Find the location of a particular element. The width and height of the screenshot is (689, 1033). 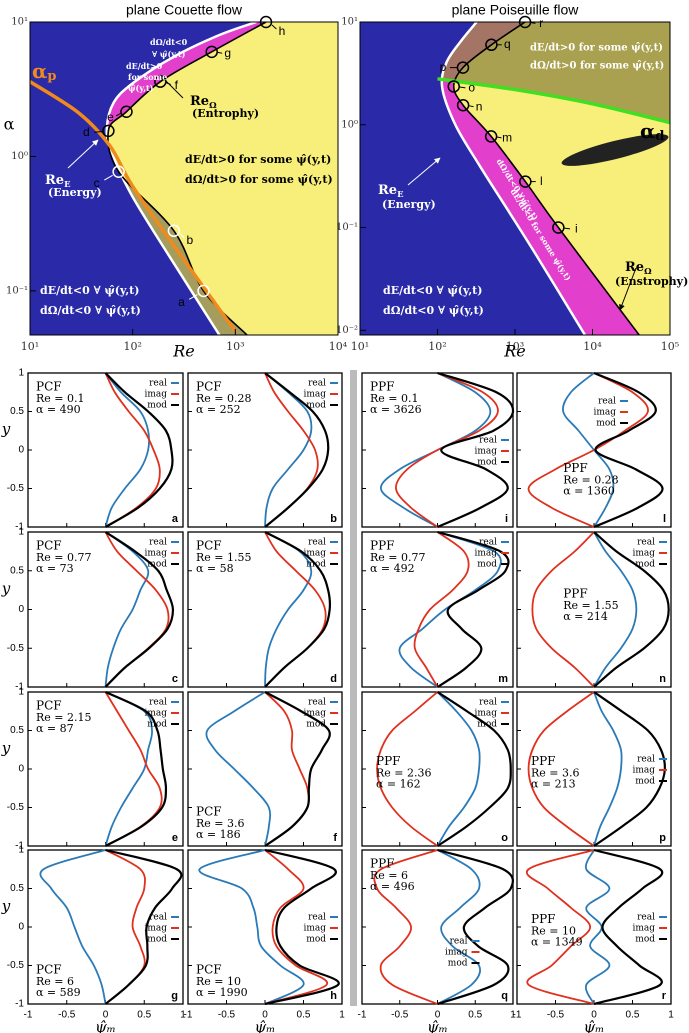

point-label: p is located at coordinates (443, 67).